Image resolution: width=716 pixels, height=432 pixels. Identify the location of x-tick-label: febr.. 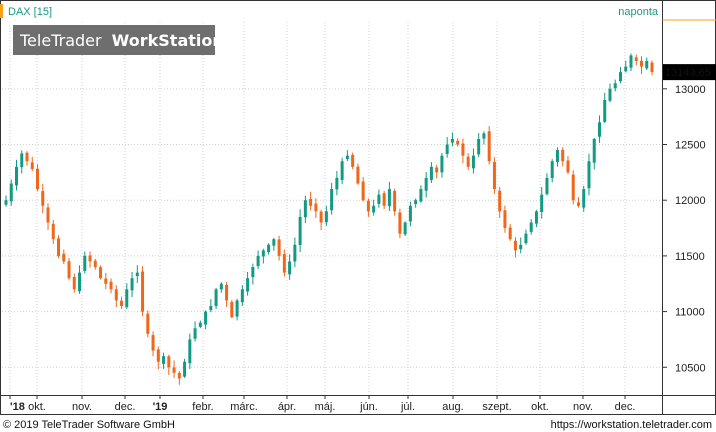
(202, 407).